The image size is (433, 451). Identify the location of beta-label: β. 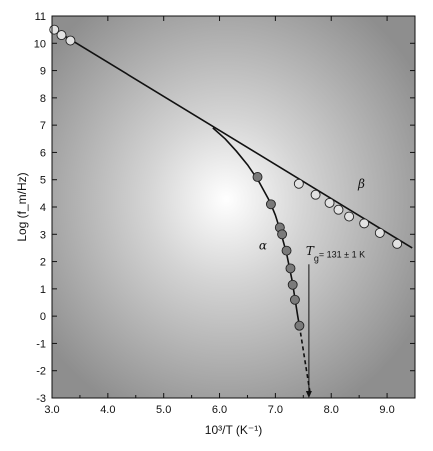
(361, 184).